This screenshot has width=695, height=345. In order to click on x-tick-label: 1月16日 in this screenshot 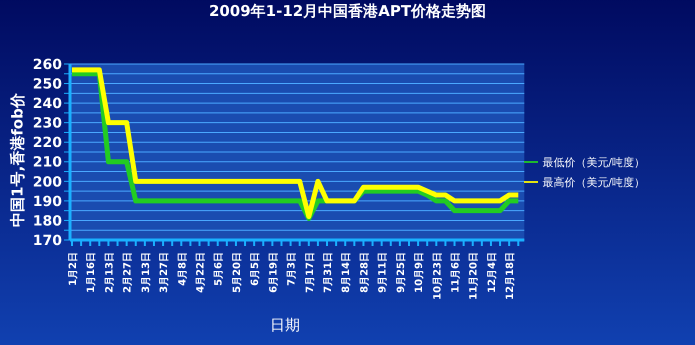, I will do `click(92, 272)`.